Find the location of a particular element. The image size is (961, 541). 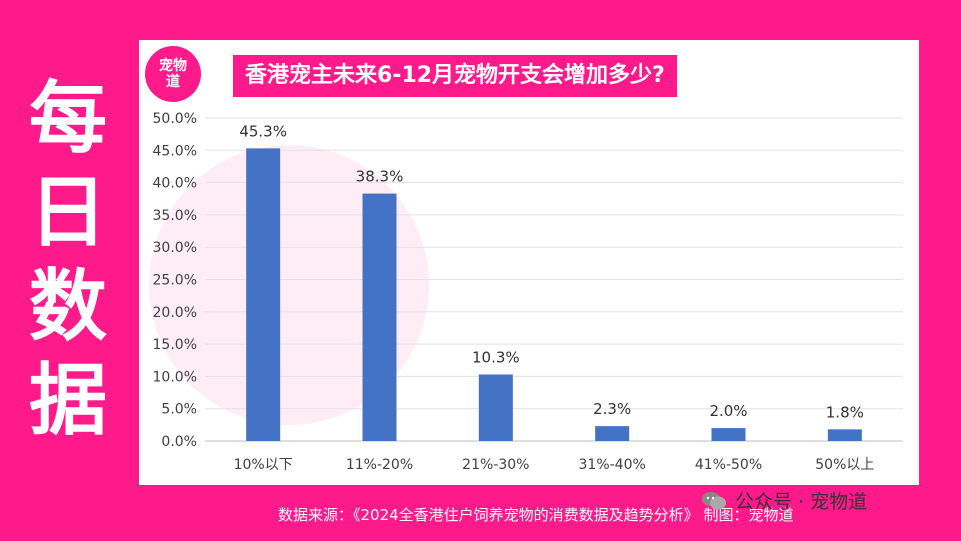

x-tick-label: 11%-20% is located at coordinates (379, 465).